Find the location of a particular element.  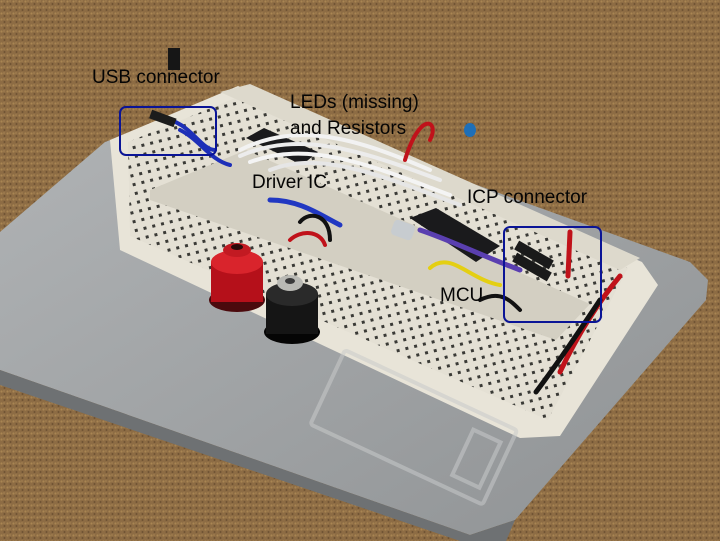

embossed-logo is located at coordinates (414, 427).